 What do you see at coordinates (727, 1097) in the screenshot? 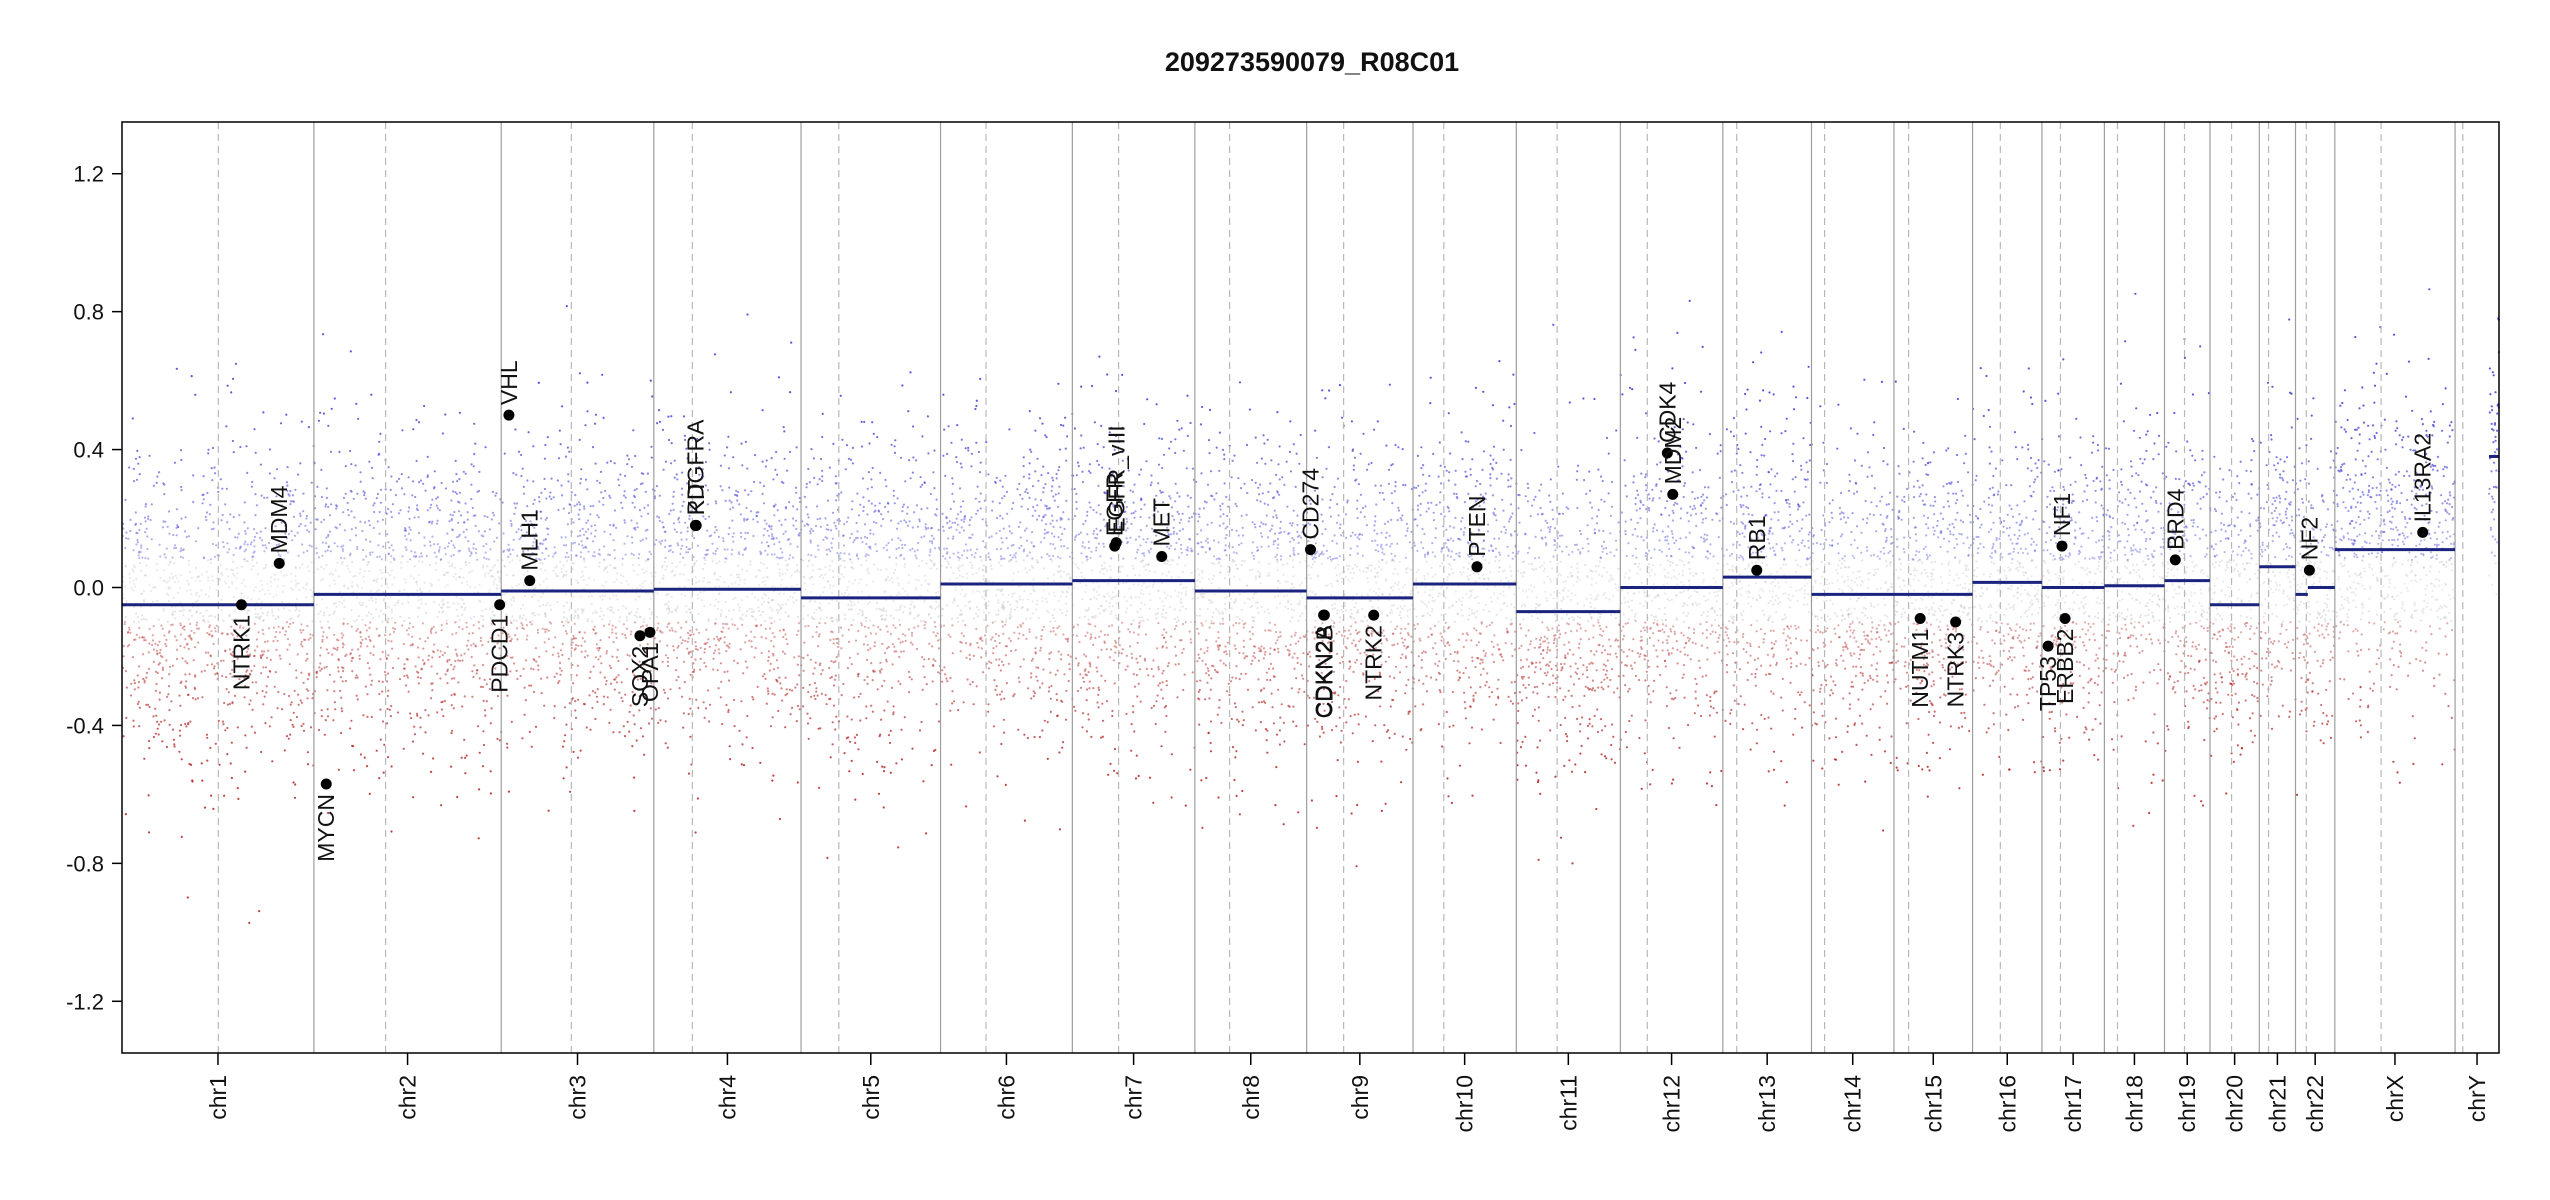
I see `chromosome-label: chr4` at bounding box center [727, 1097].